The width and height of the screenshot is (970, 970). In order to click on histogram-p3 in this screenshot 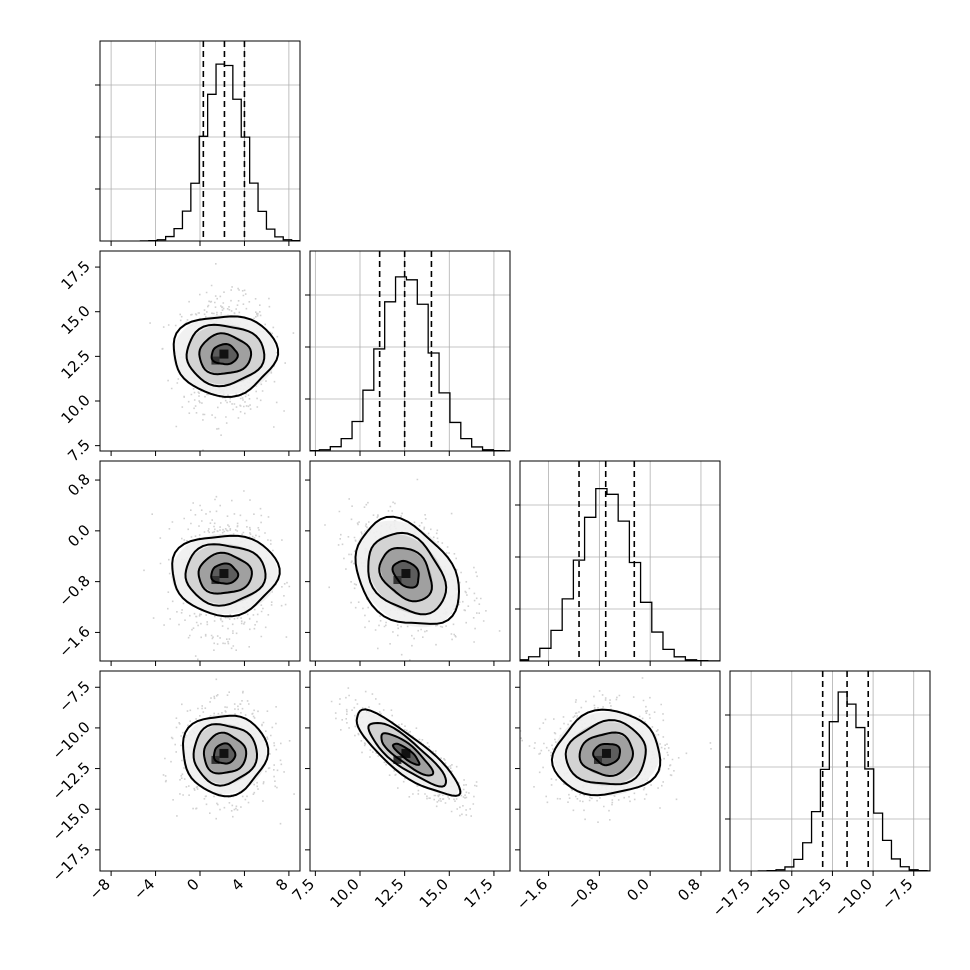, I will do `click(843, 781)`.